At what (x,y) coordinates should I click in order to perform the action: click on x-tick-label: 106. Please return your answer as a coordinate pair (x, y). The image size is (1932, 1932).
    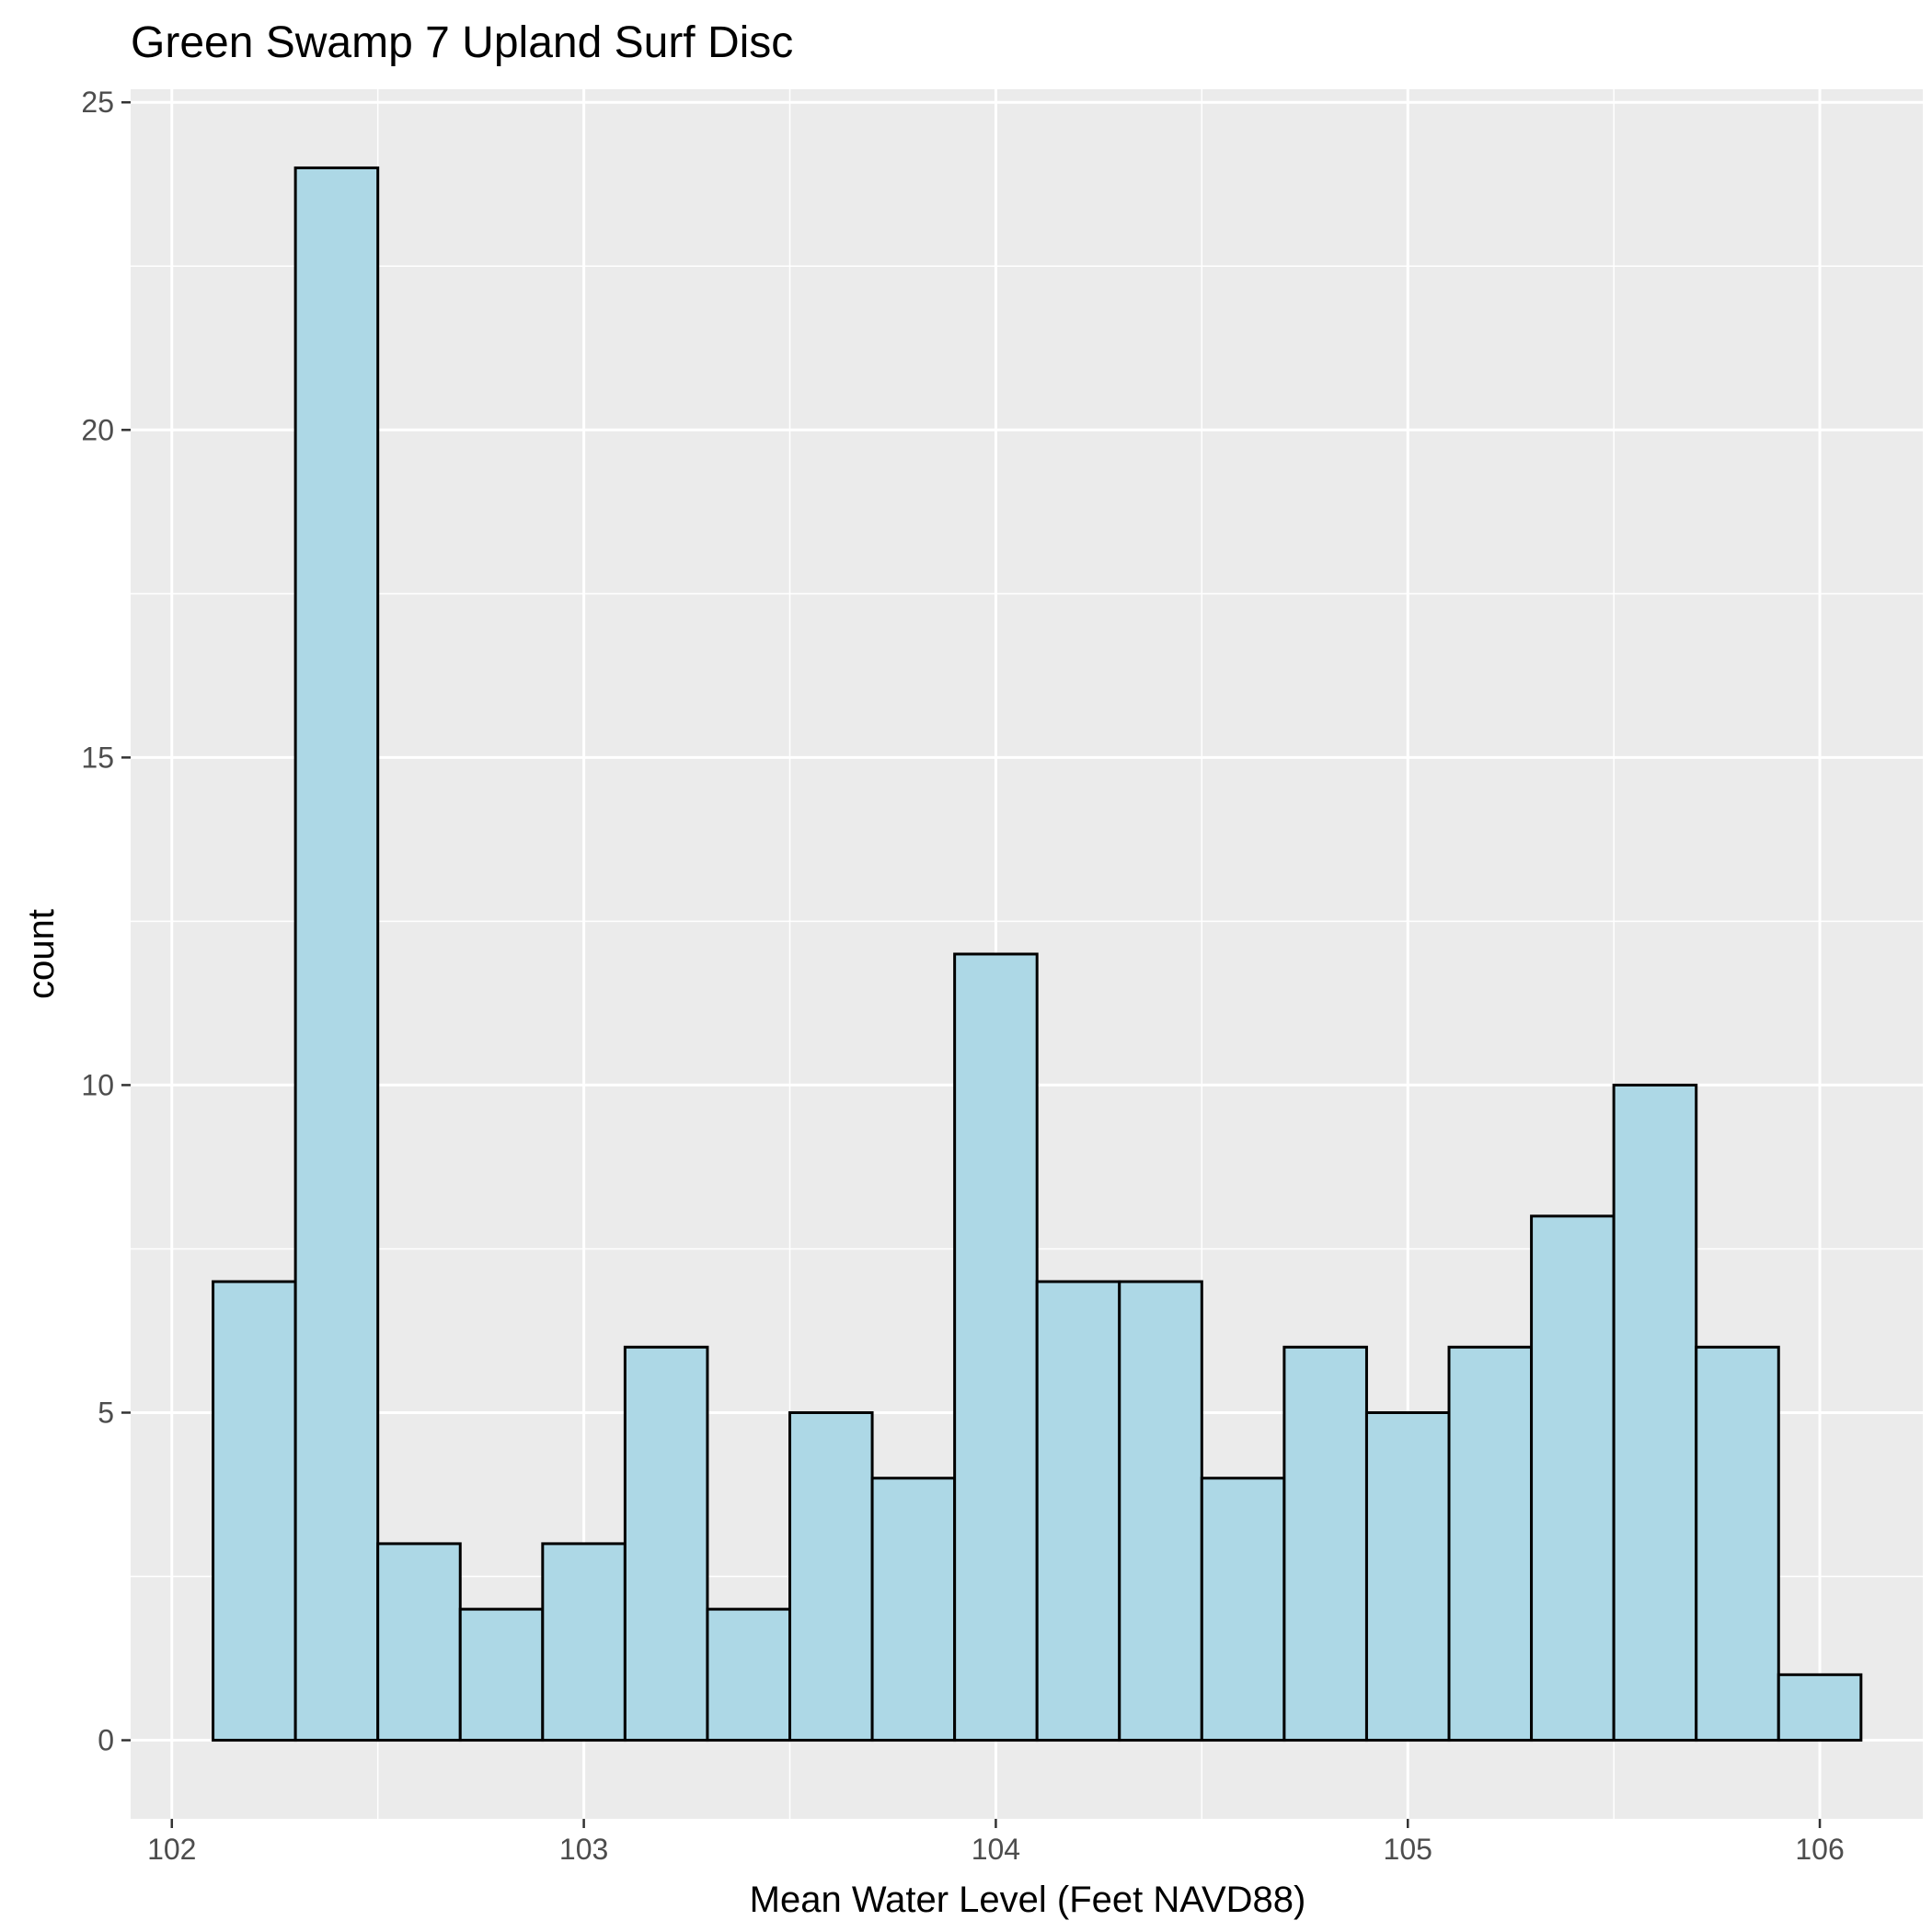
    Looking at the image, I should click on (1819, 1849).